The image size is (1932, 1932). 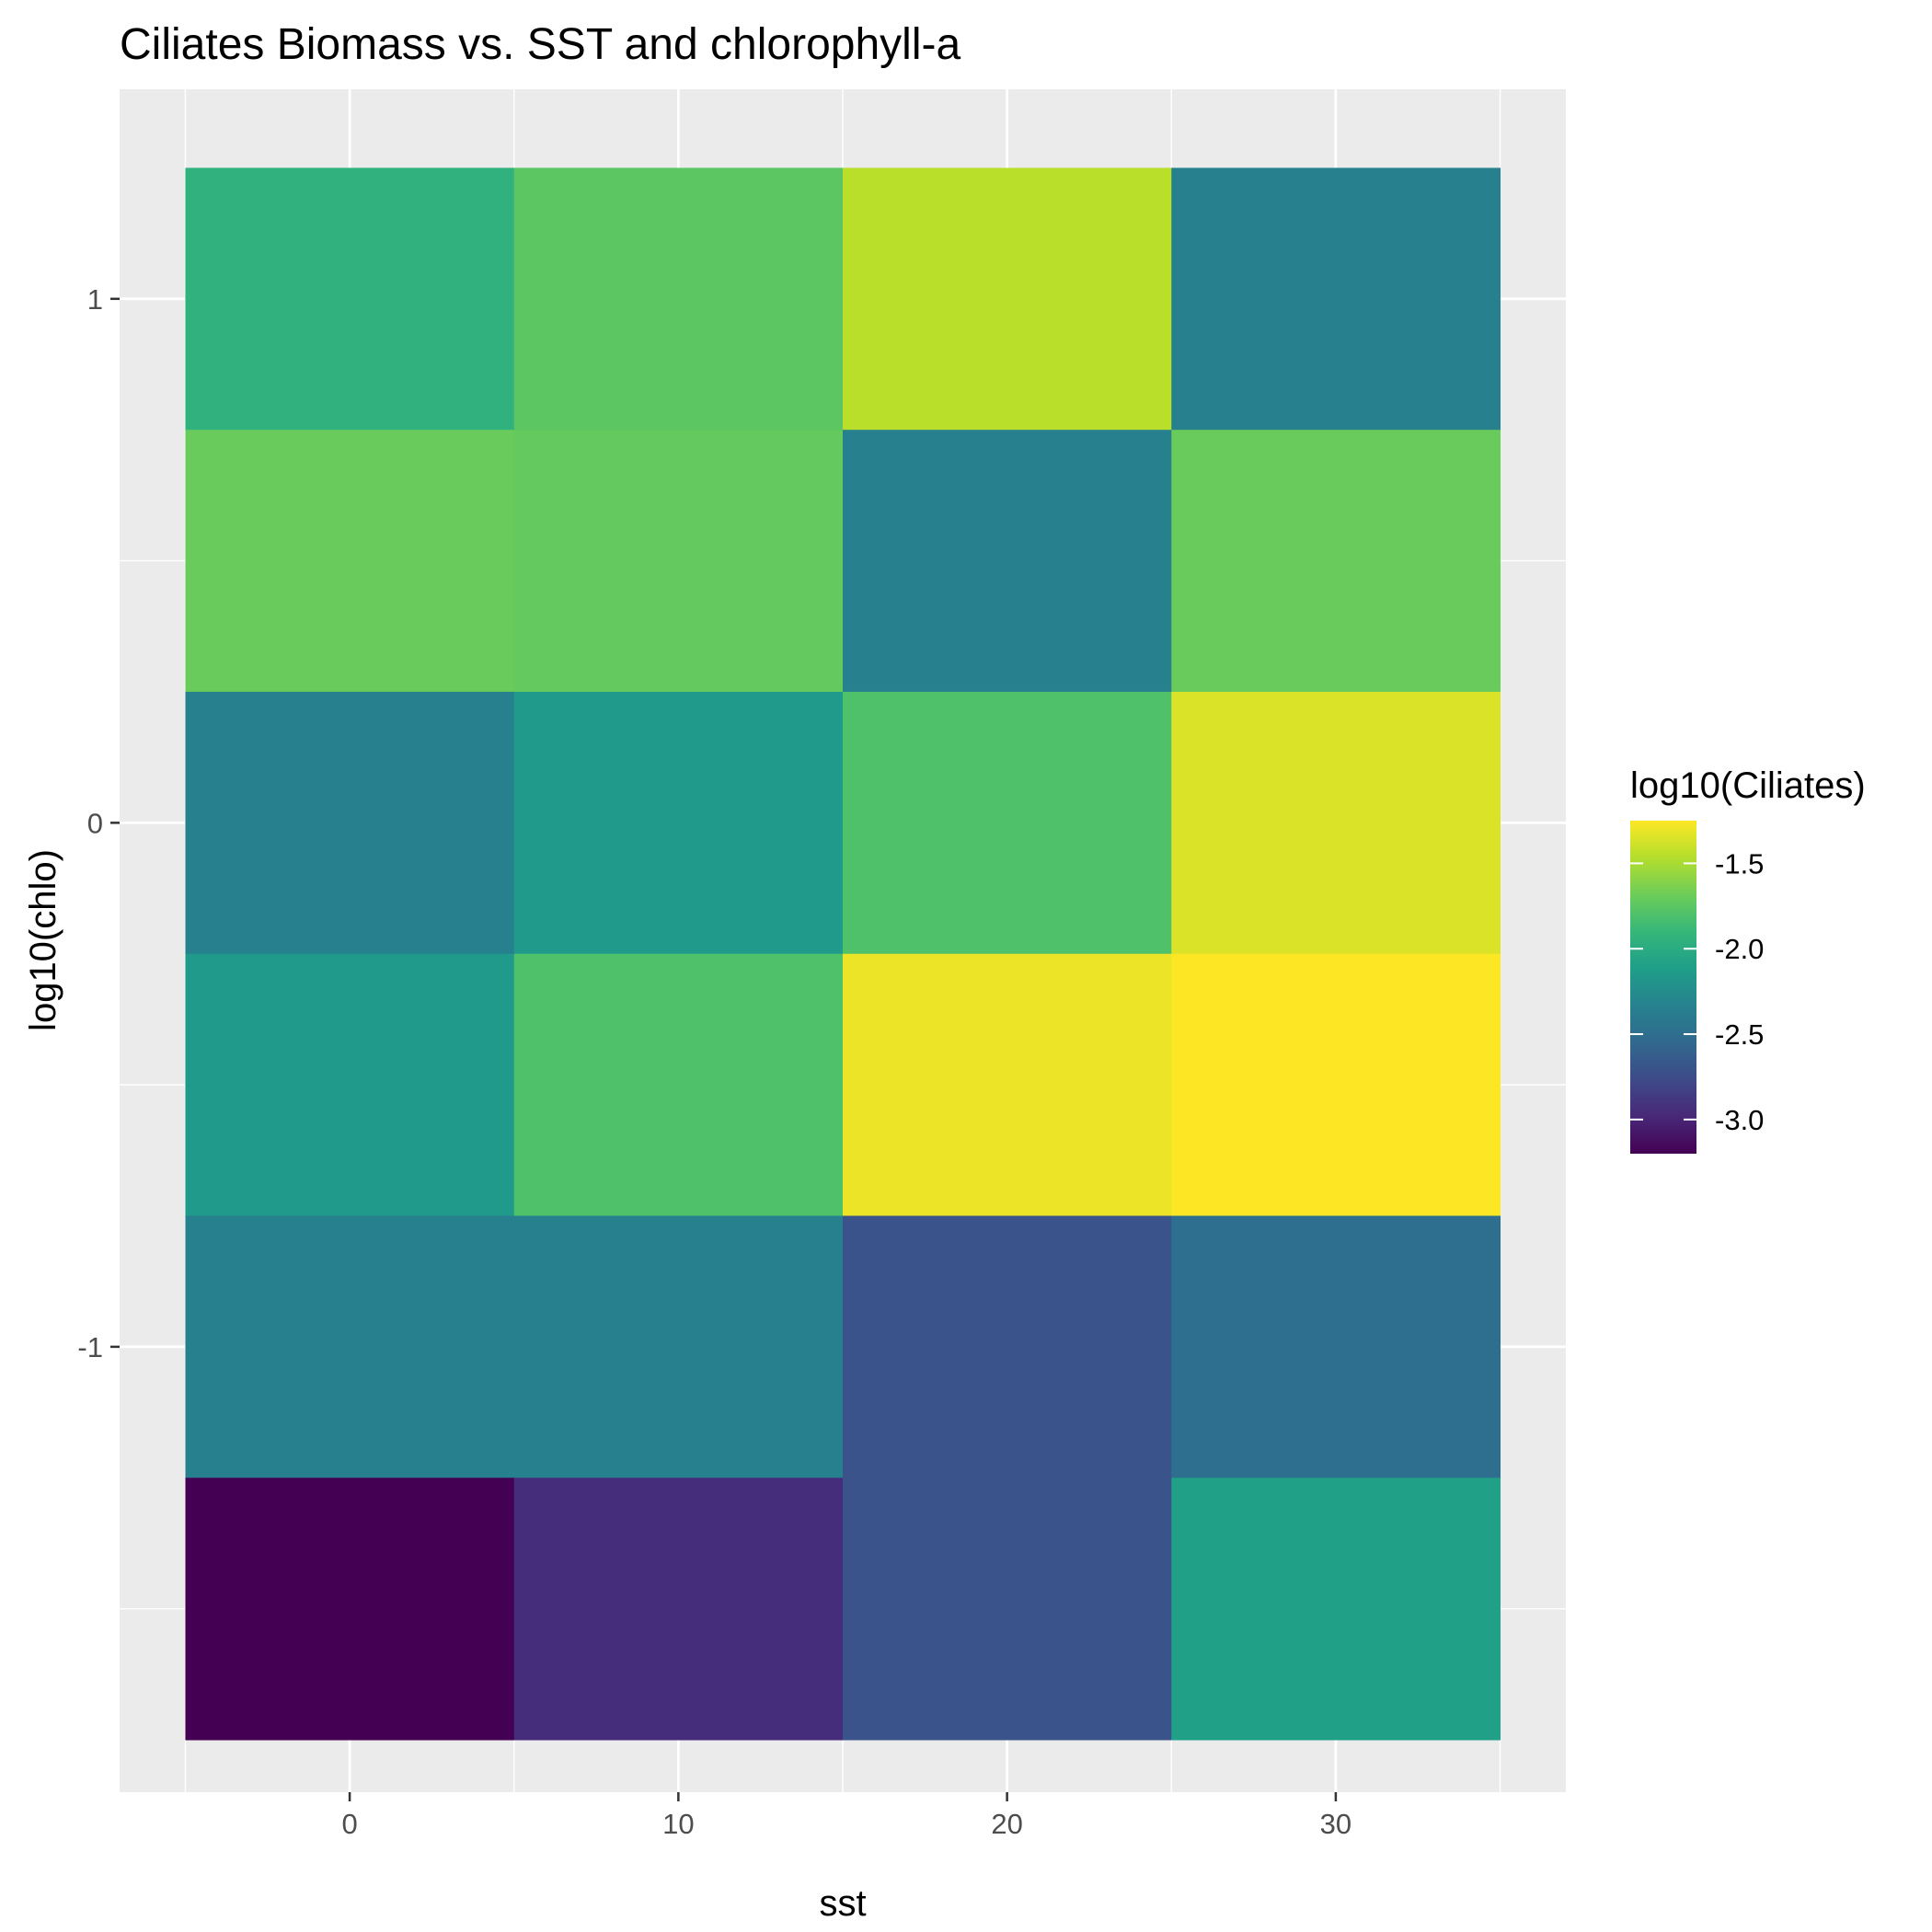 I want to click on x-tick-label: 30, so click(x=1335, y=1824).